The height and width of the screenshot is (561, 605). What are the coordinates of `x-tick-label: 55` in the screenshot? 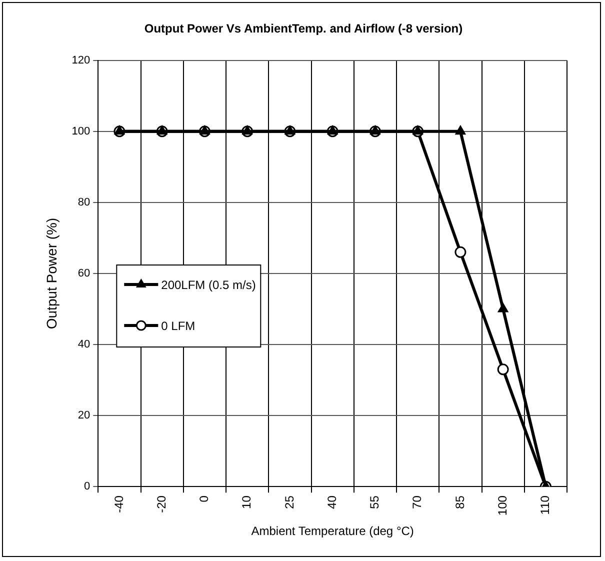 It's located at (375, 502).